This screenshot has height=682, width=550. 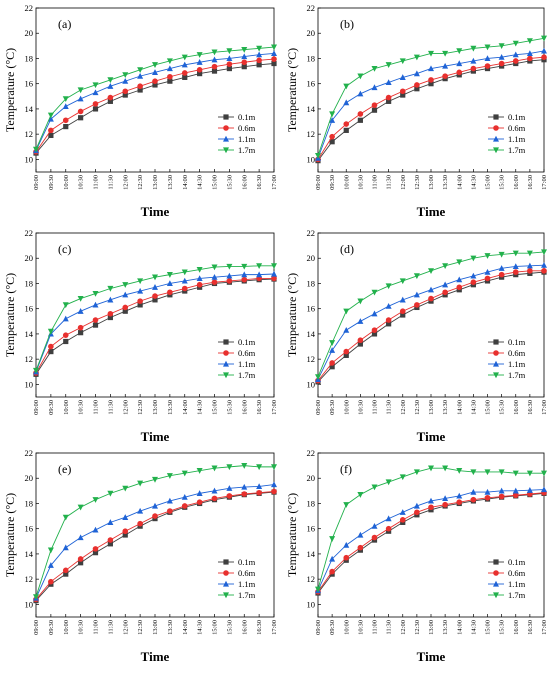 I want to click on x-tick-label: 12:30, so click(x=140, y=627).